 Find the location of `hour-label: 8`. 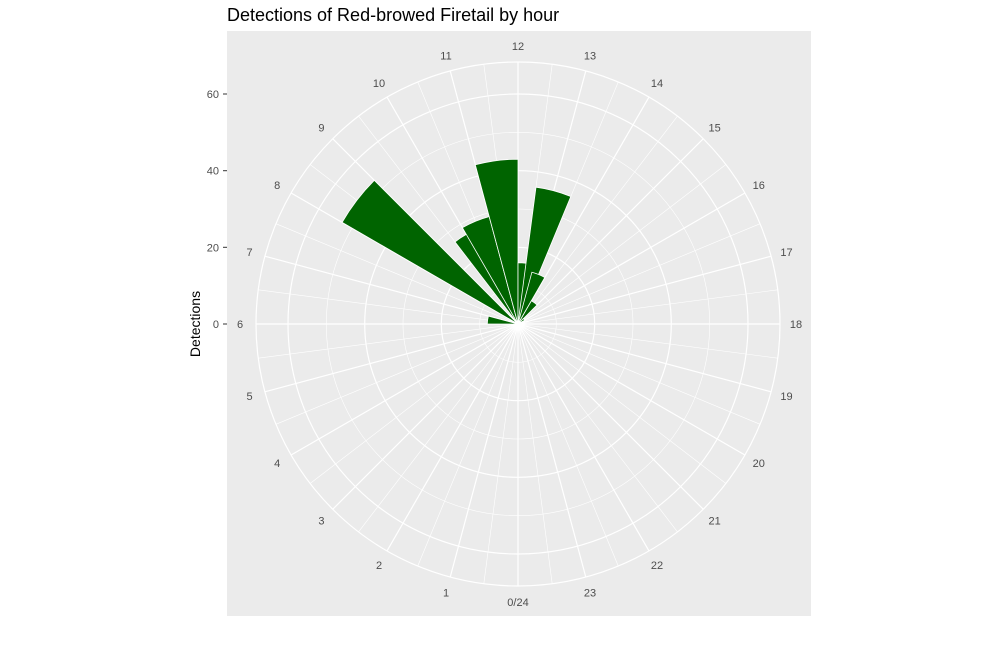

hour-label: 8 is located at coordinates (277, 186).